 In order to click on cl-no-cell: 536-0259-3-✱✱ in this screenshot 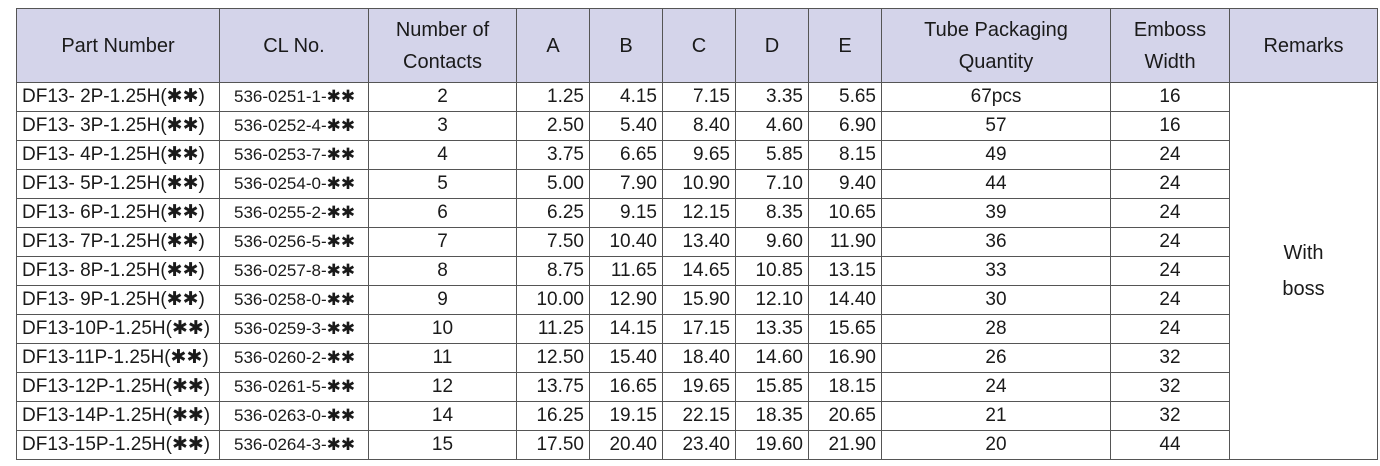, I will do `click(294, 329)`.